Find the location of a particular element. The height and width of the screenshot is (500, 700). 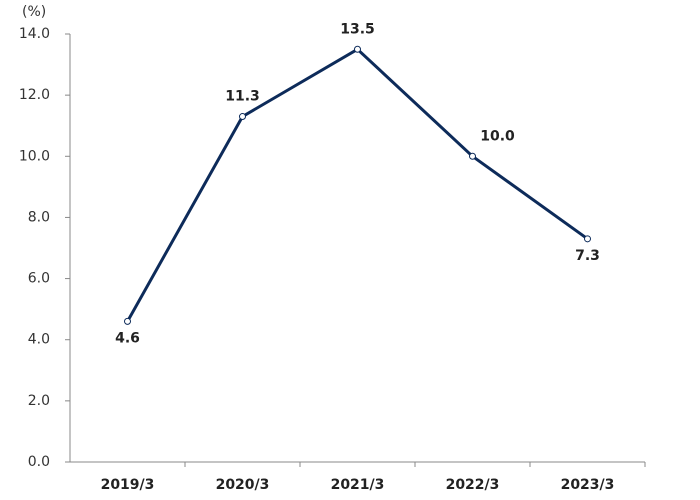

y-tick-label: 6.0 is located at coordinates (39, 279).